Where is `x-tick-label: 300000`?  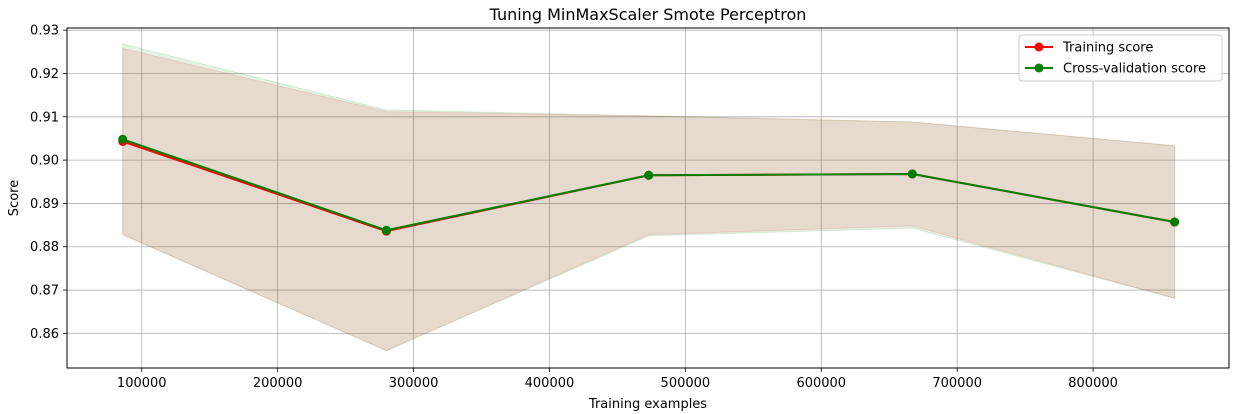
x-tick-label: 300000 is located at coordinates (414, 383).